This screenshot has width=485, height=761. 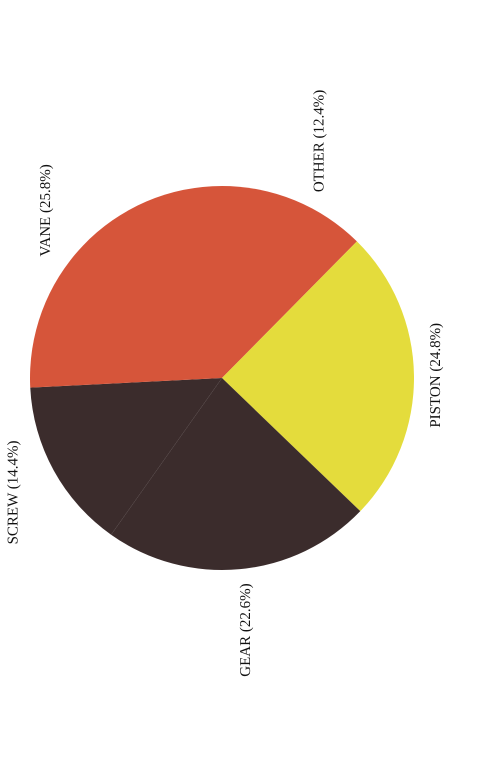 I want to click on slice-label: PISTON (24.8%), so click(x=436, y=375).